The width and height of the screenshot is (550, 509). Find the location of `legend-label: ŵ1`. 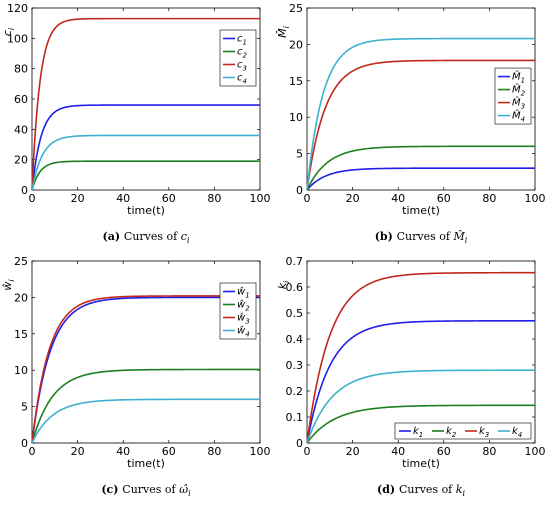

legend-label: ŵ1 is located at coordinates (243, 293).